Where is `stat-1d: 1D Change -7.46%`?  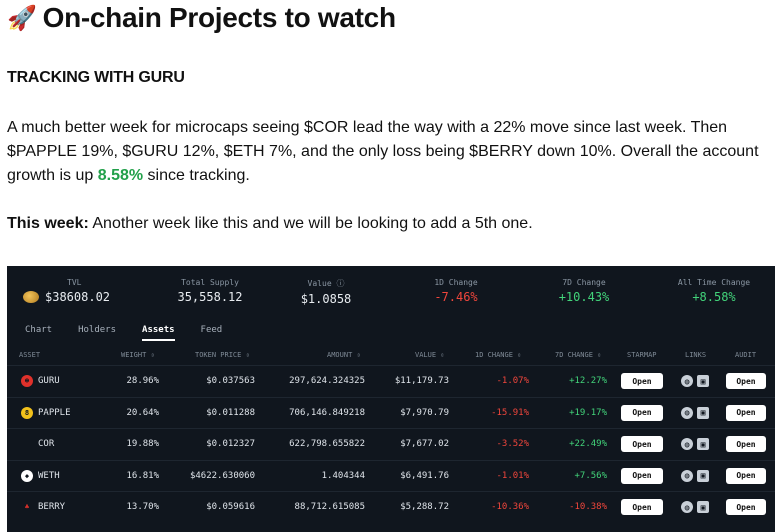 stat-1d: 1D Change -7.46% is located at coordinates (456, 291).